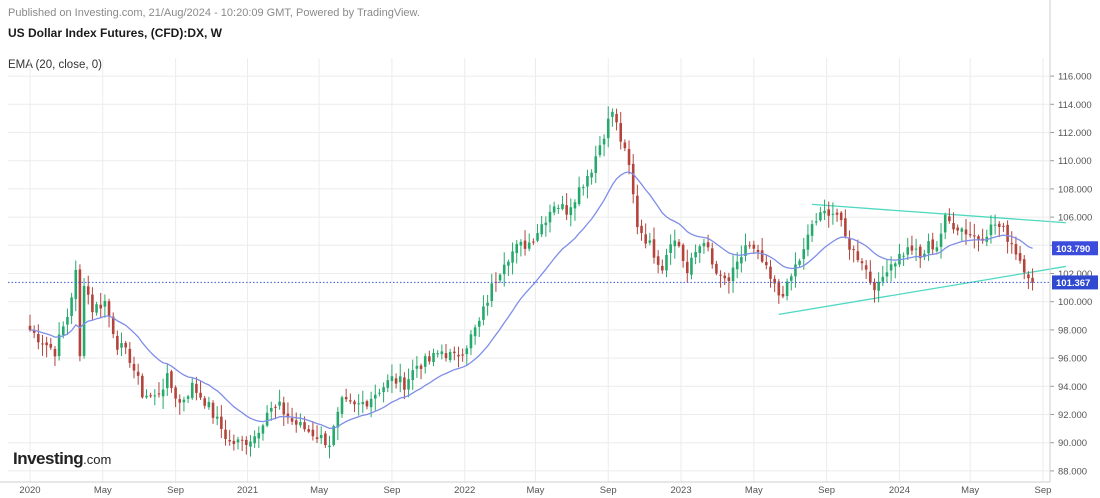 The width and height of the screenshot is (1100, 498). Describe the element at coordinates (1075, 77) in the screenshot. I see `y-tick-label: 116.000` at that location.